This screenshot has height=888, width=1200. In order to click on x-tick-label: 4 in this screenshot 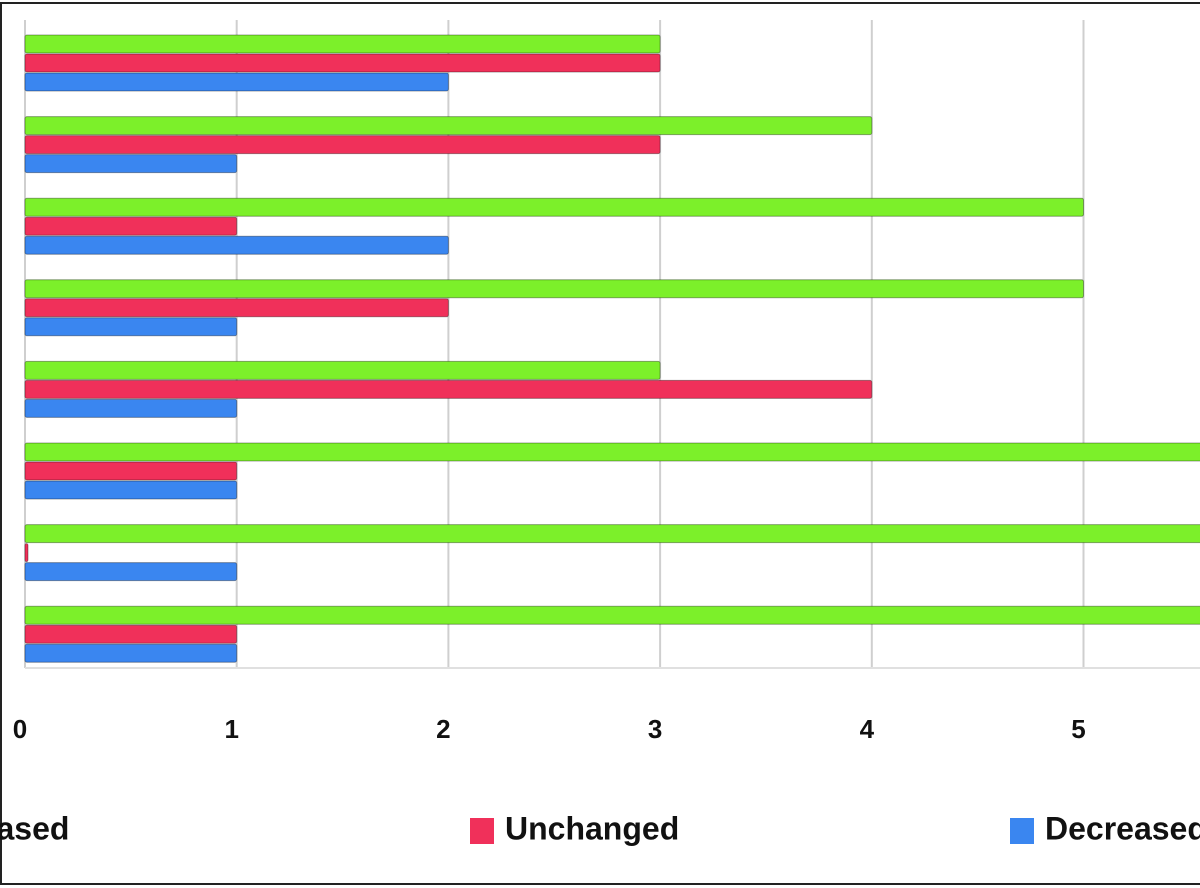, I will do `click(867, 729)`.